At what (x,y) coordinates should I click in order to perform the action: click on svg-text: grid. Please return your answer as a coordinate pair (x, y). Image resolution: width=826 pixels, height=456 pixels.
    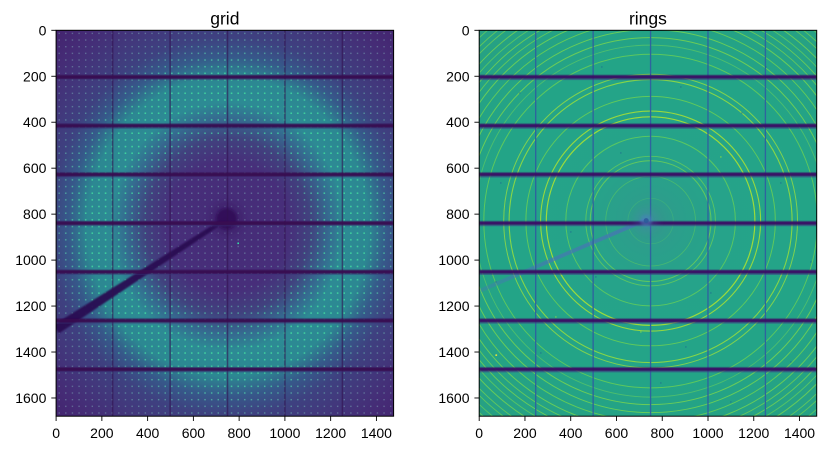
    Looking at the image, I should click on (224, 18).